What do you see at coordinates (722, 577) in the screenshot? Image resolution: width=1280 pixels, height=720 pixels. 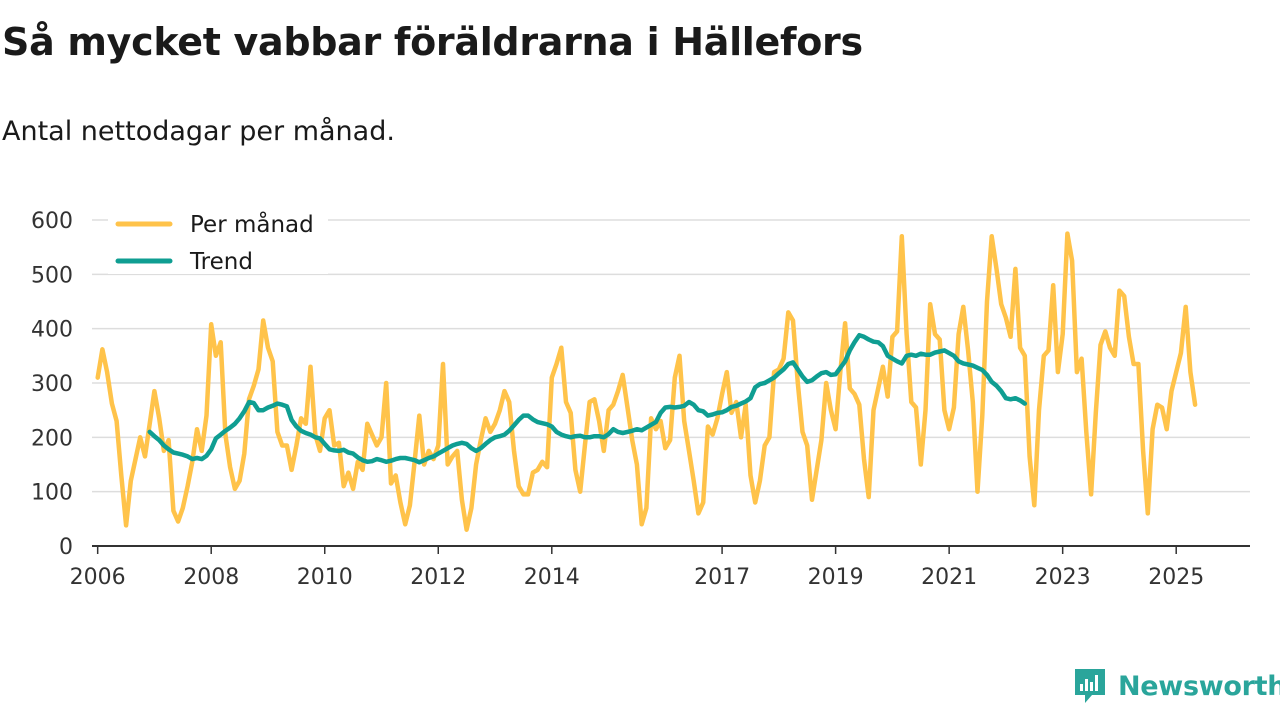 I see `x-tick-label: 2017` at bounding box center [722, 577].